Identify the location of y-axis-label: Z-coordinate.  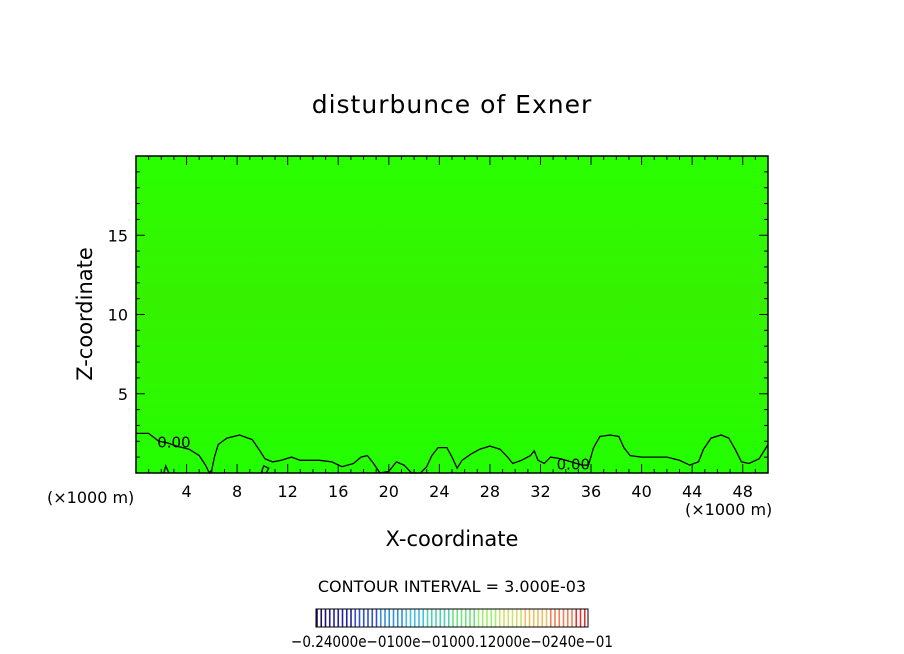
(85, 314).